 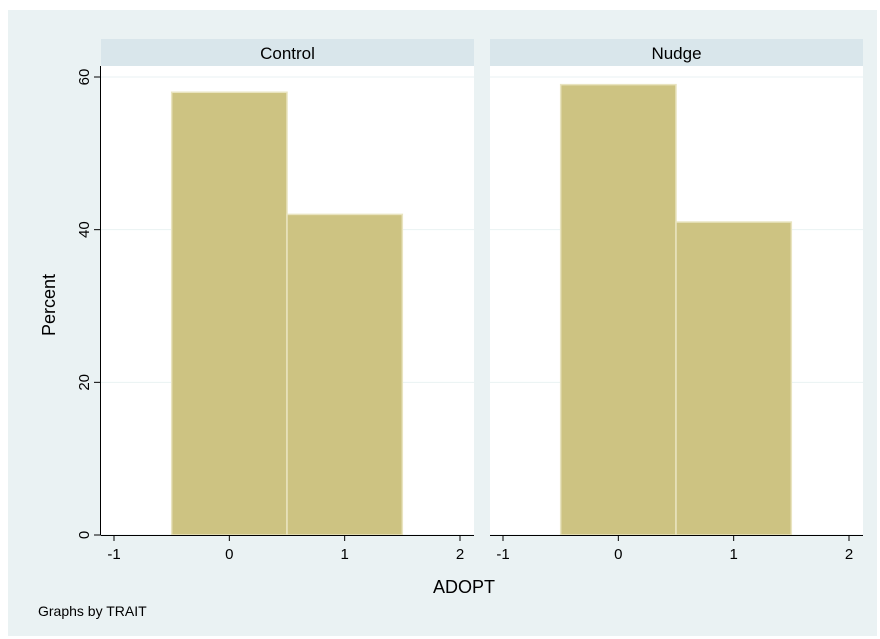 I want to click on panel-title: Control, so click(x=287, y=53).